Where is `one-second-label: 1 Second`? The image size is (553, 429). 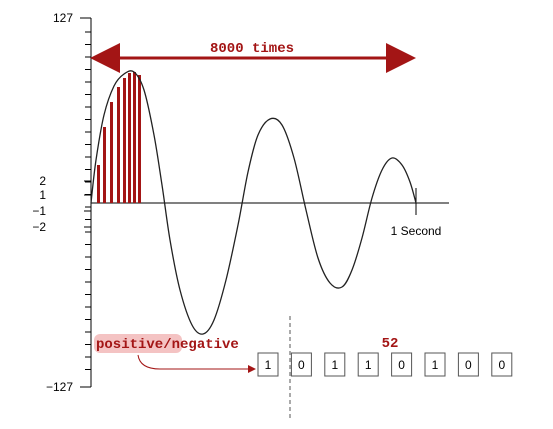
one-second-label: 1 Second is located at coordinates (416, 231).